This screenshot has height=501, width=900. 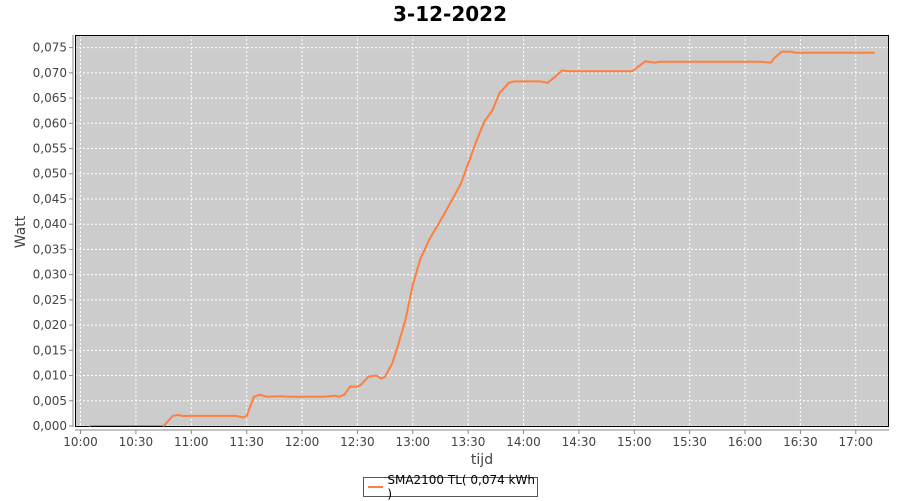 I want to click on chart-title: 3-12-2022, so click(x=449, y=14).